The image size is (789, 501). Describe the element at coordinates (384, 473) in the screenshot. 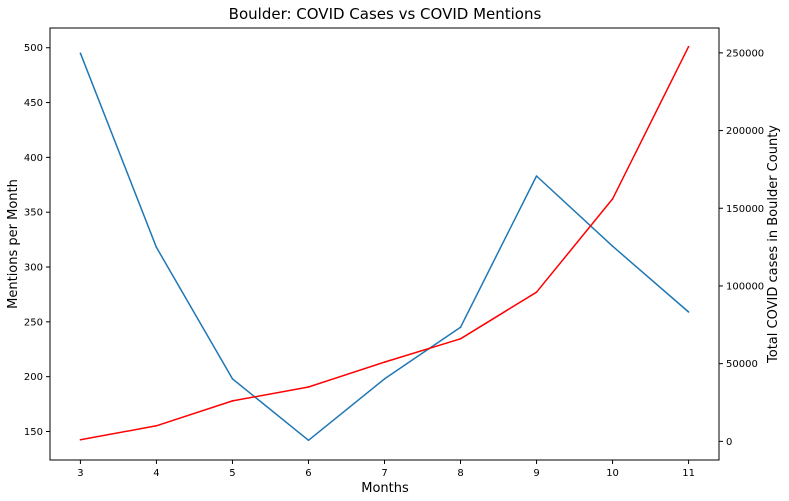

I see `x-tick-label: 7` at that location.